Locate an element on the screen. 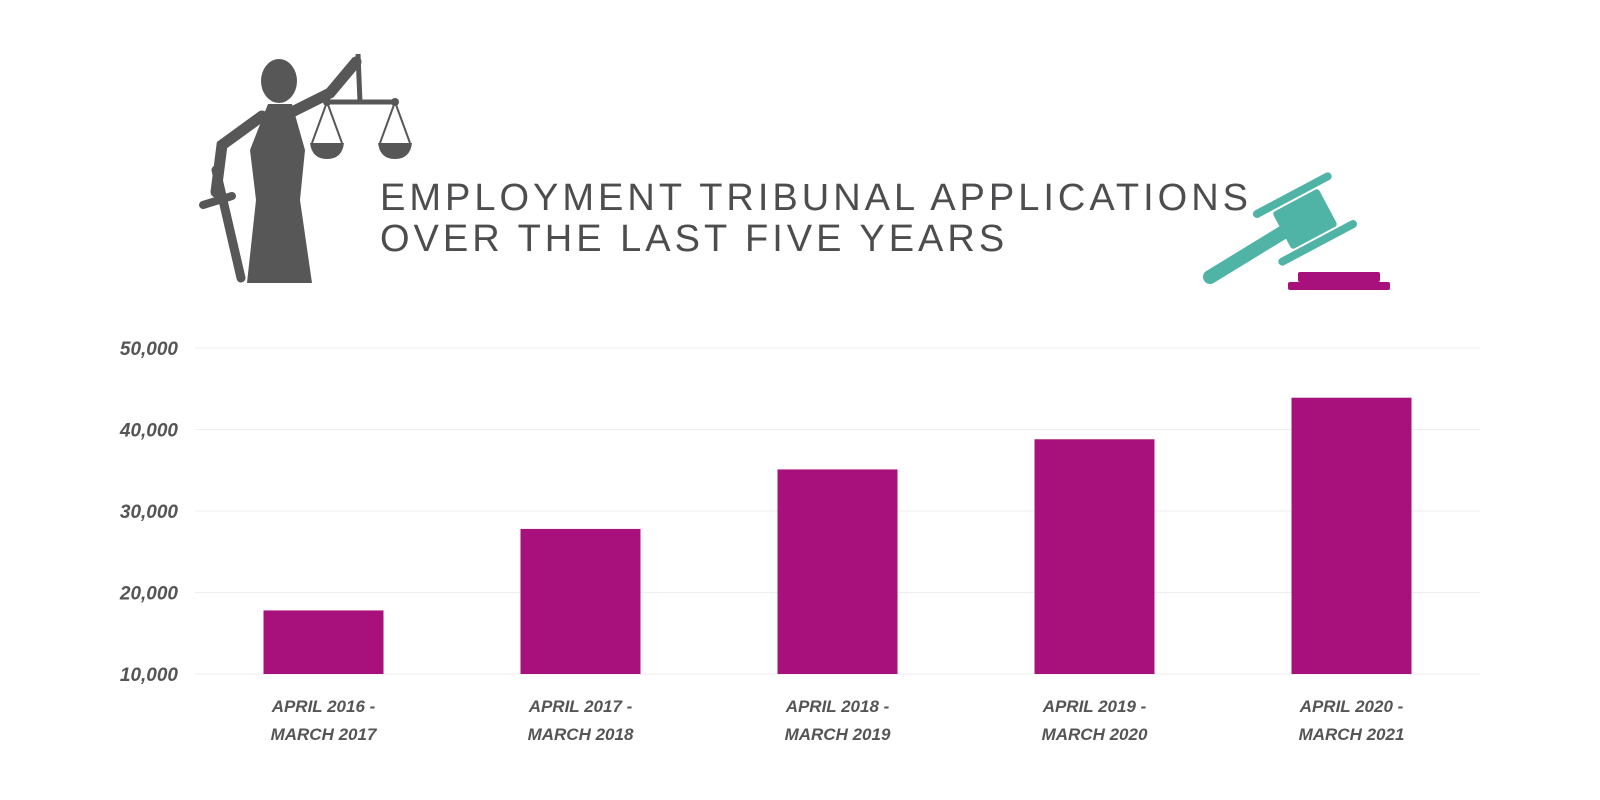  gavel-icon is located at coordinates (1296, 231).